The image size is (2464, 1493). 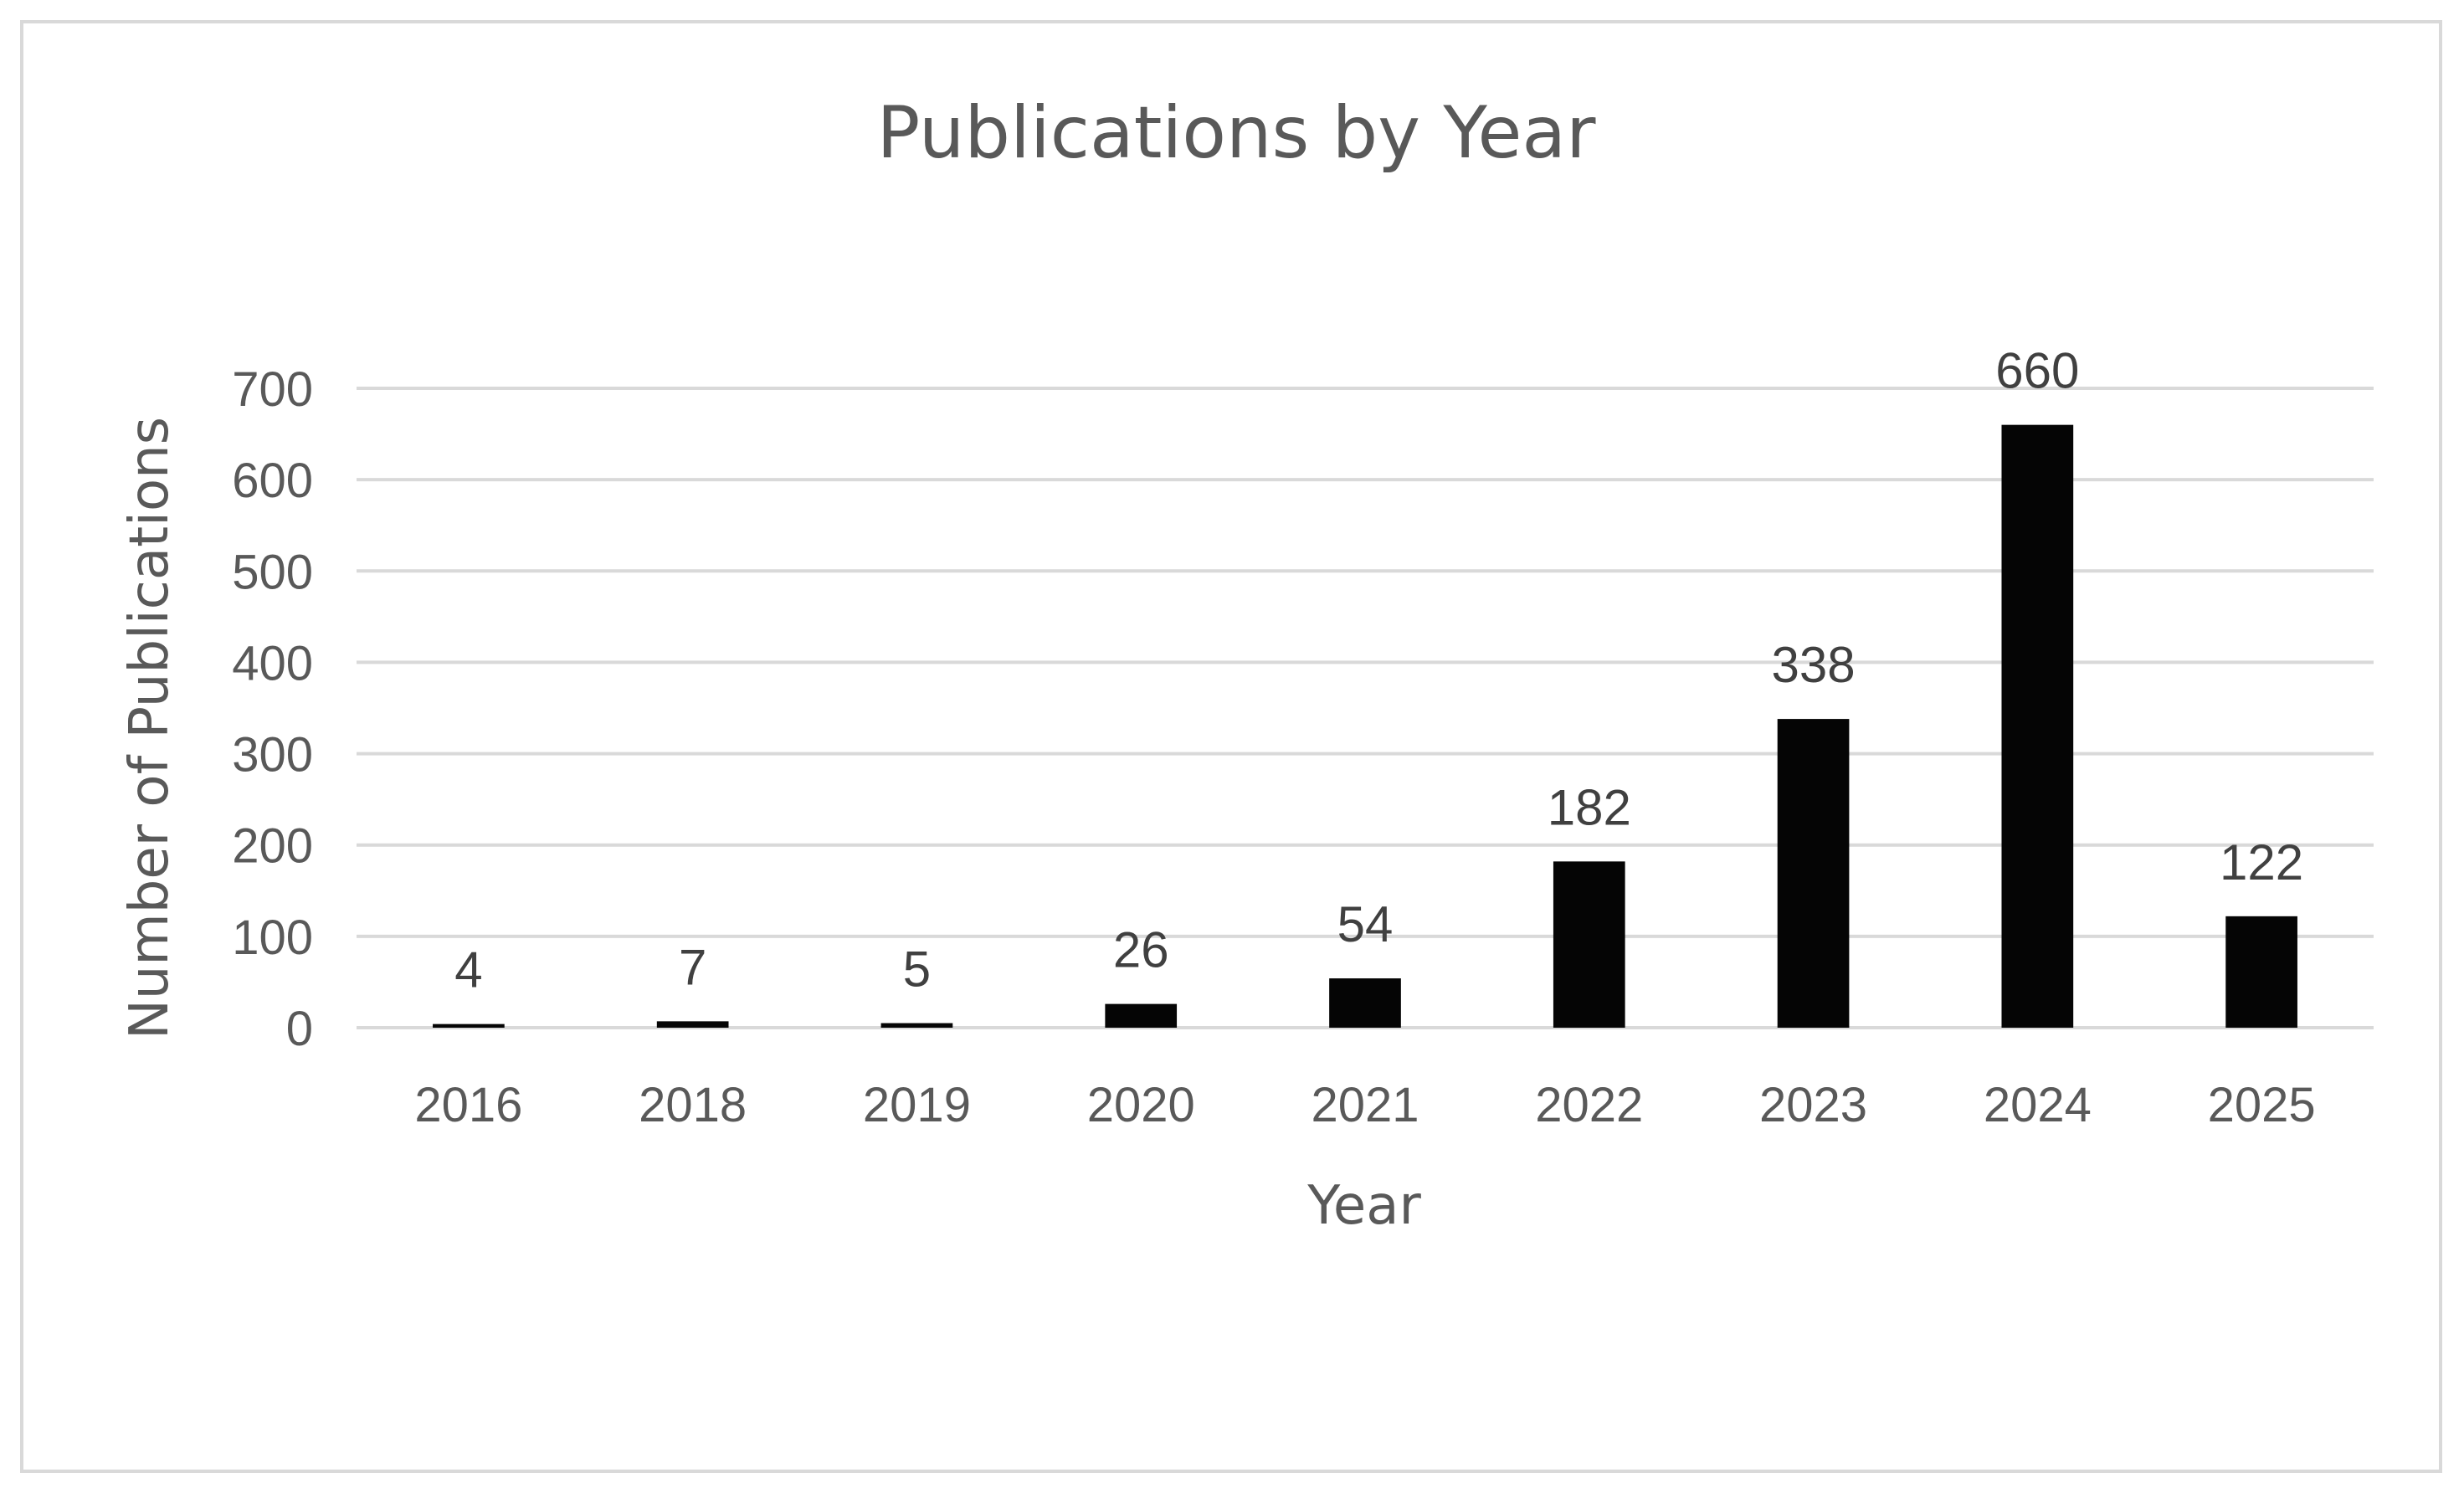 I want to click on x-tick-label-2018: 2018, so click(x=693, y=1105).